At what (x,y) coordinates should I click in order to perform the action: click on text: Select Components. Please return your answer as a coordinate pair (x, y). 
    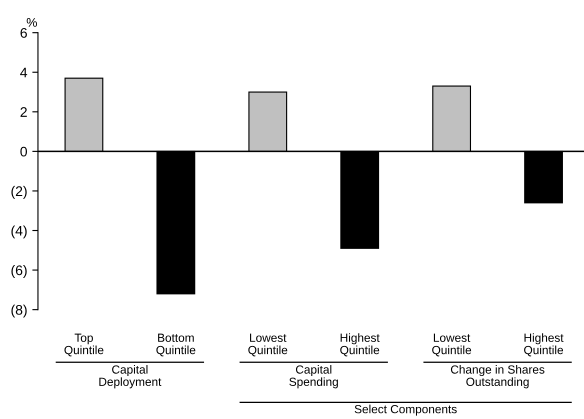
    Looking at the image, I should click on (405, 410).